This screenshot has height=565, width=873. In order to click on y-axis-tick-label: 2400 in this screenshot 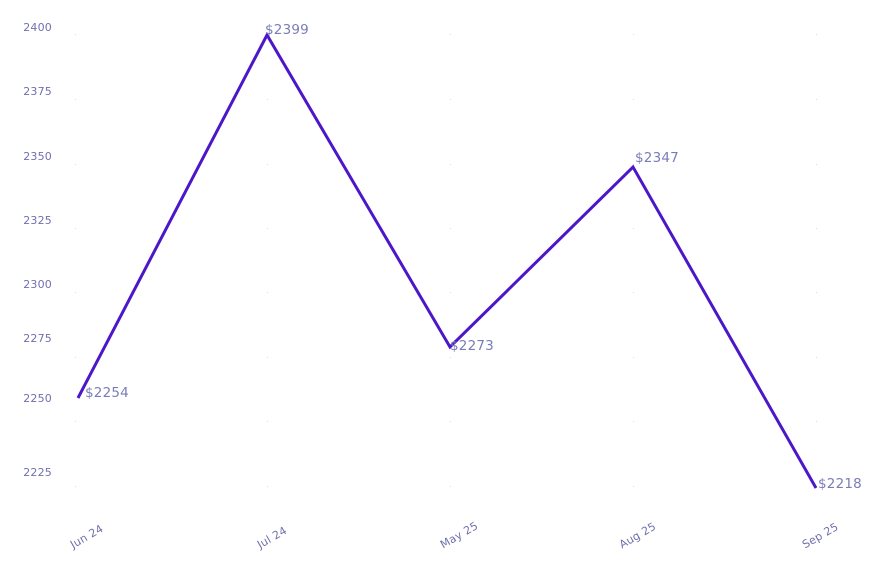, I will do `click(37, 27)`.